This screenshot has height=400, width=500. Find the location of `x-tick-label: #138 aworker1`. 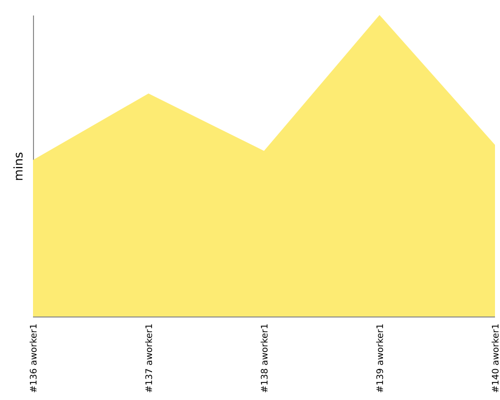

x-tick-label: #138 aworker1 is located at coordinates (265, 359).